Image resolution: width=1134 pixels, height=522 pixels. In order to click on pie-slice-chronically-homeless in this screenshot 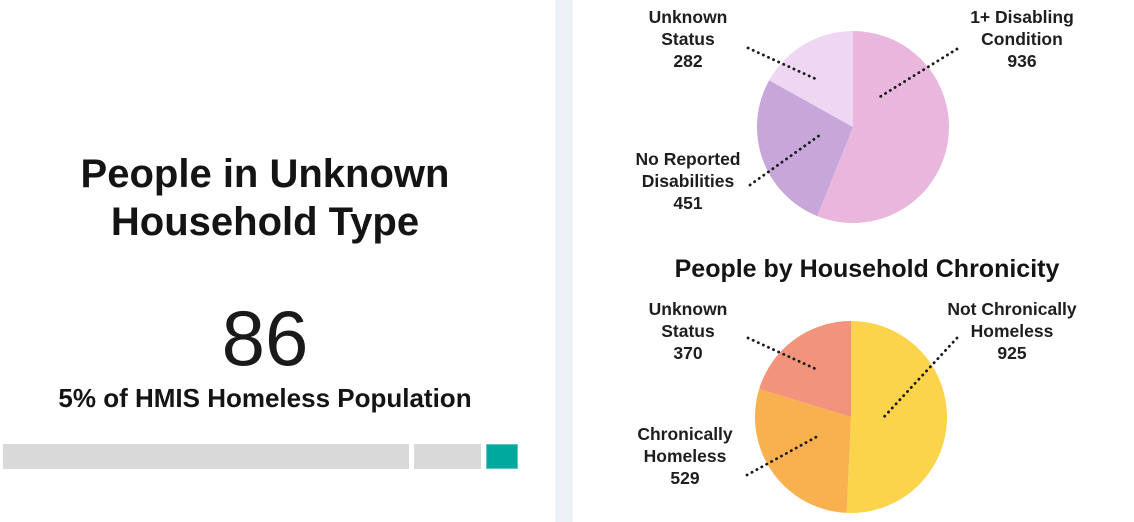, I will do `click(803, 450)`.